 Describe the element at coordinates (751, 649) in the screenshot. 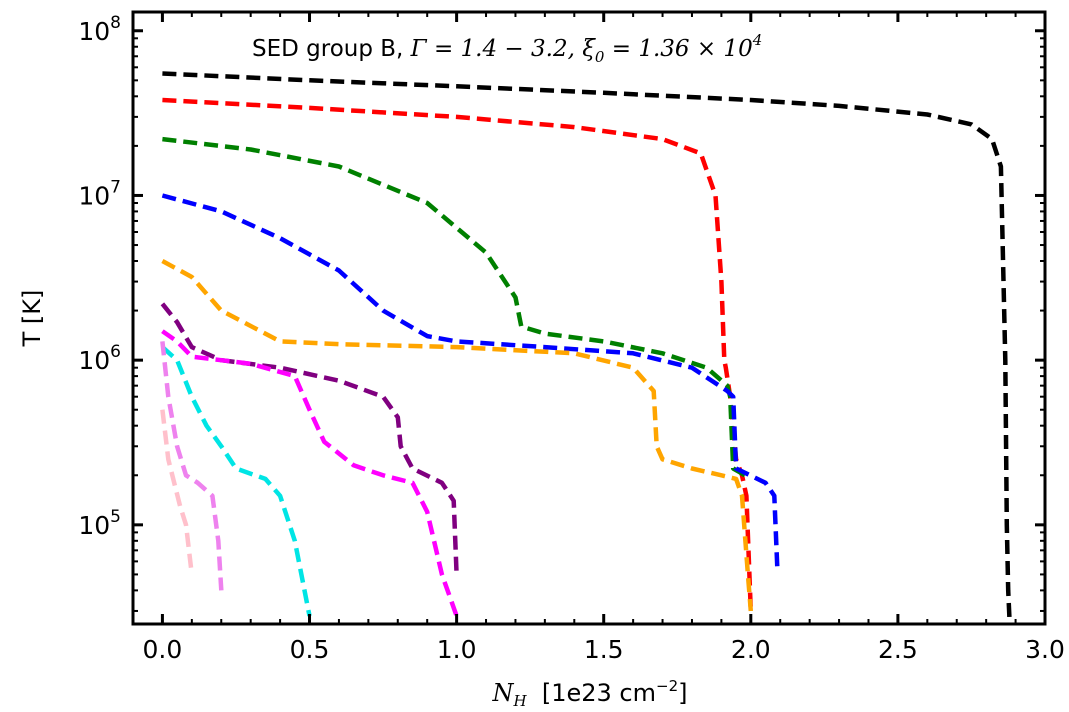

I see `x-tick-label: 2.0` at that location.